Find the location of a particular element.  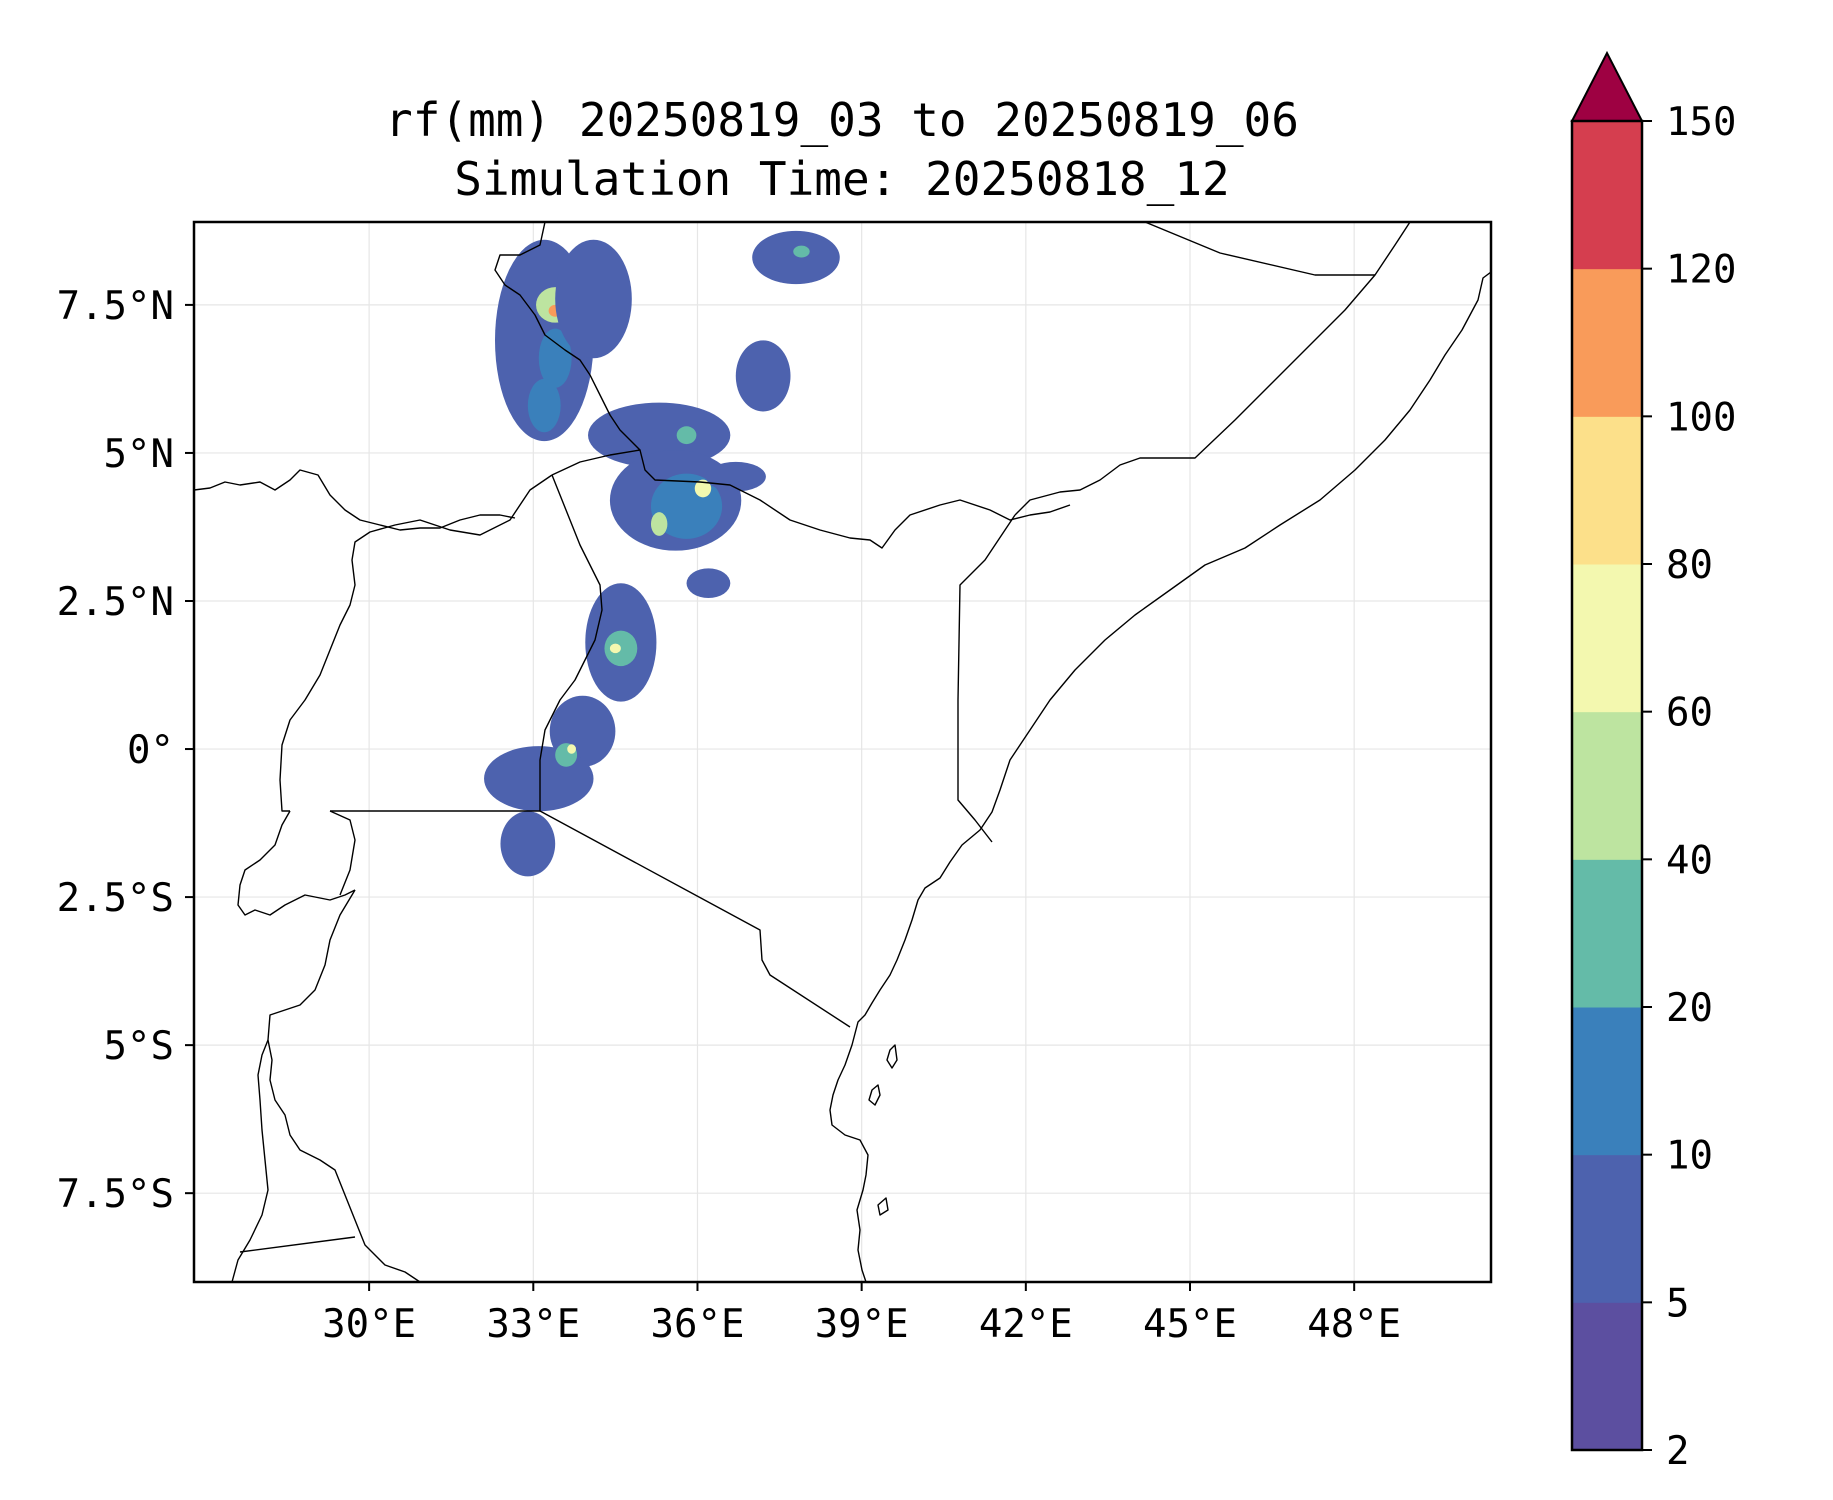

colorbar: 2 5 10 20 40 60 80 100 120 150 is located at coordinates (1653, 762).